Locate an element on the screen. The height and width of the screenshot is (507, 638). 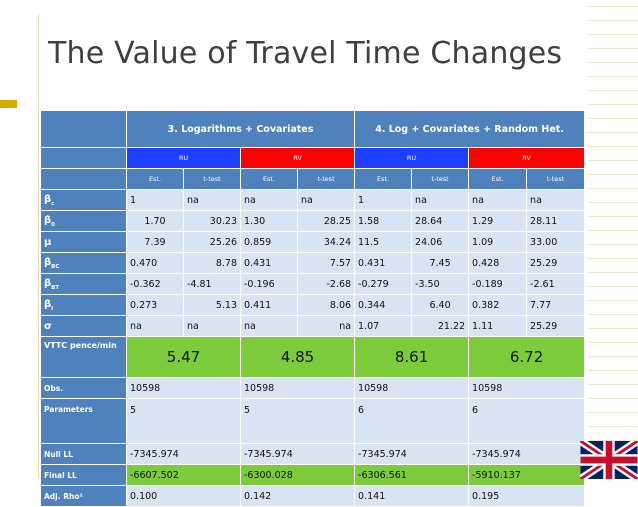
stats-value: 0.100 is located at coordinates (183, 496).